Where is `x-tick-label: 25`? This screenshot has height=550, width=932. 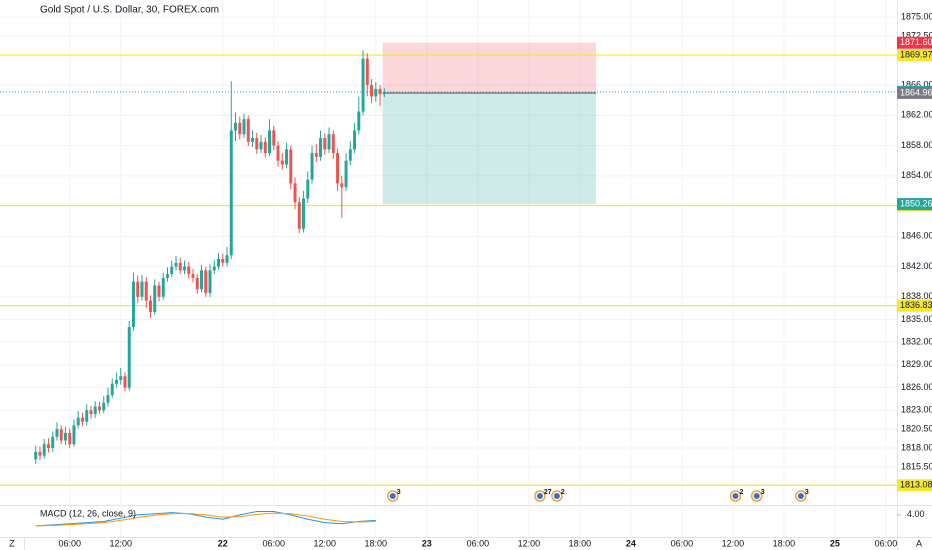 x-tick-label: 25 is located at coordinates (835, 543).